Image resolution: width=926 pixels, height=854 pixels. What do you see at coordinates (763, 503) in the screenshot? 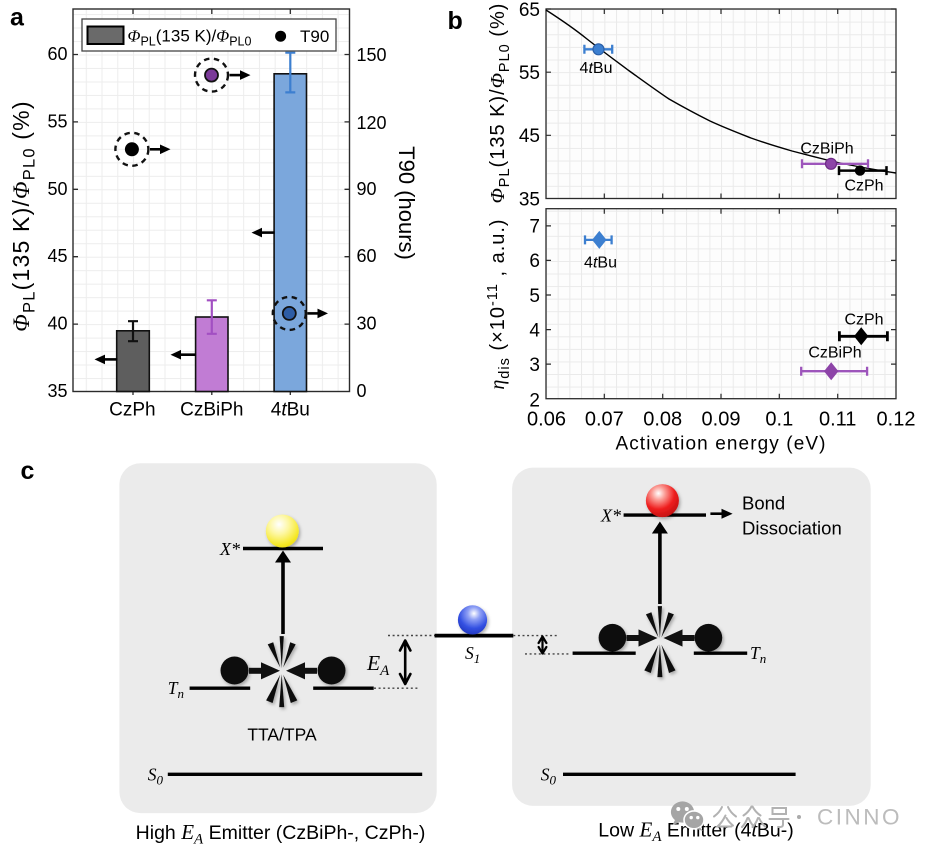
I see `svg-text: Bond` at bounding box center [763, 503].